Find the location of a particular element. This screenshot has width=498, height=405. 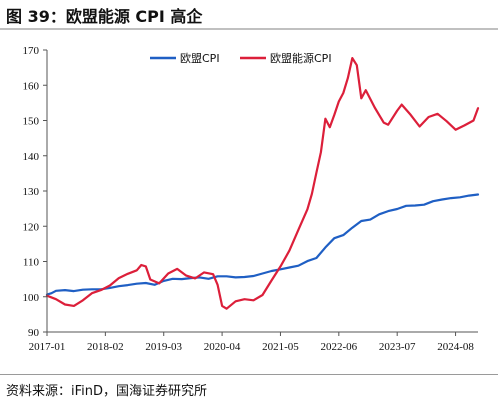

x-tick-label: 2021-05 is located at coordinates (280, 347).